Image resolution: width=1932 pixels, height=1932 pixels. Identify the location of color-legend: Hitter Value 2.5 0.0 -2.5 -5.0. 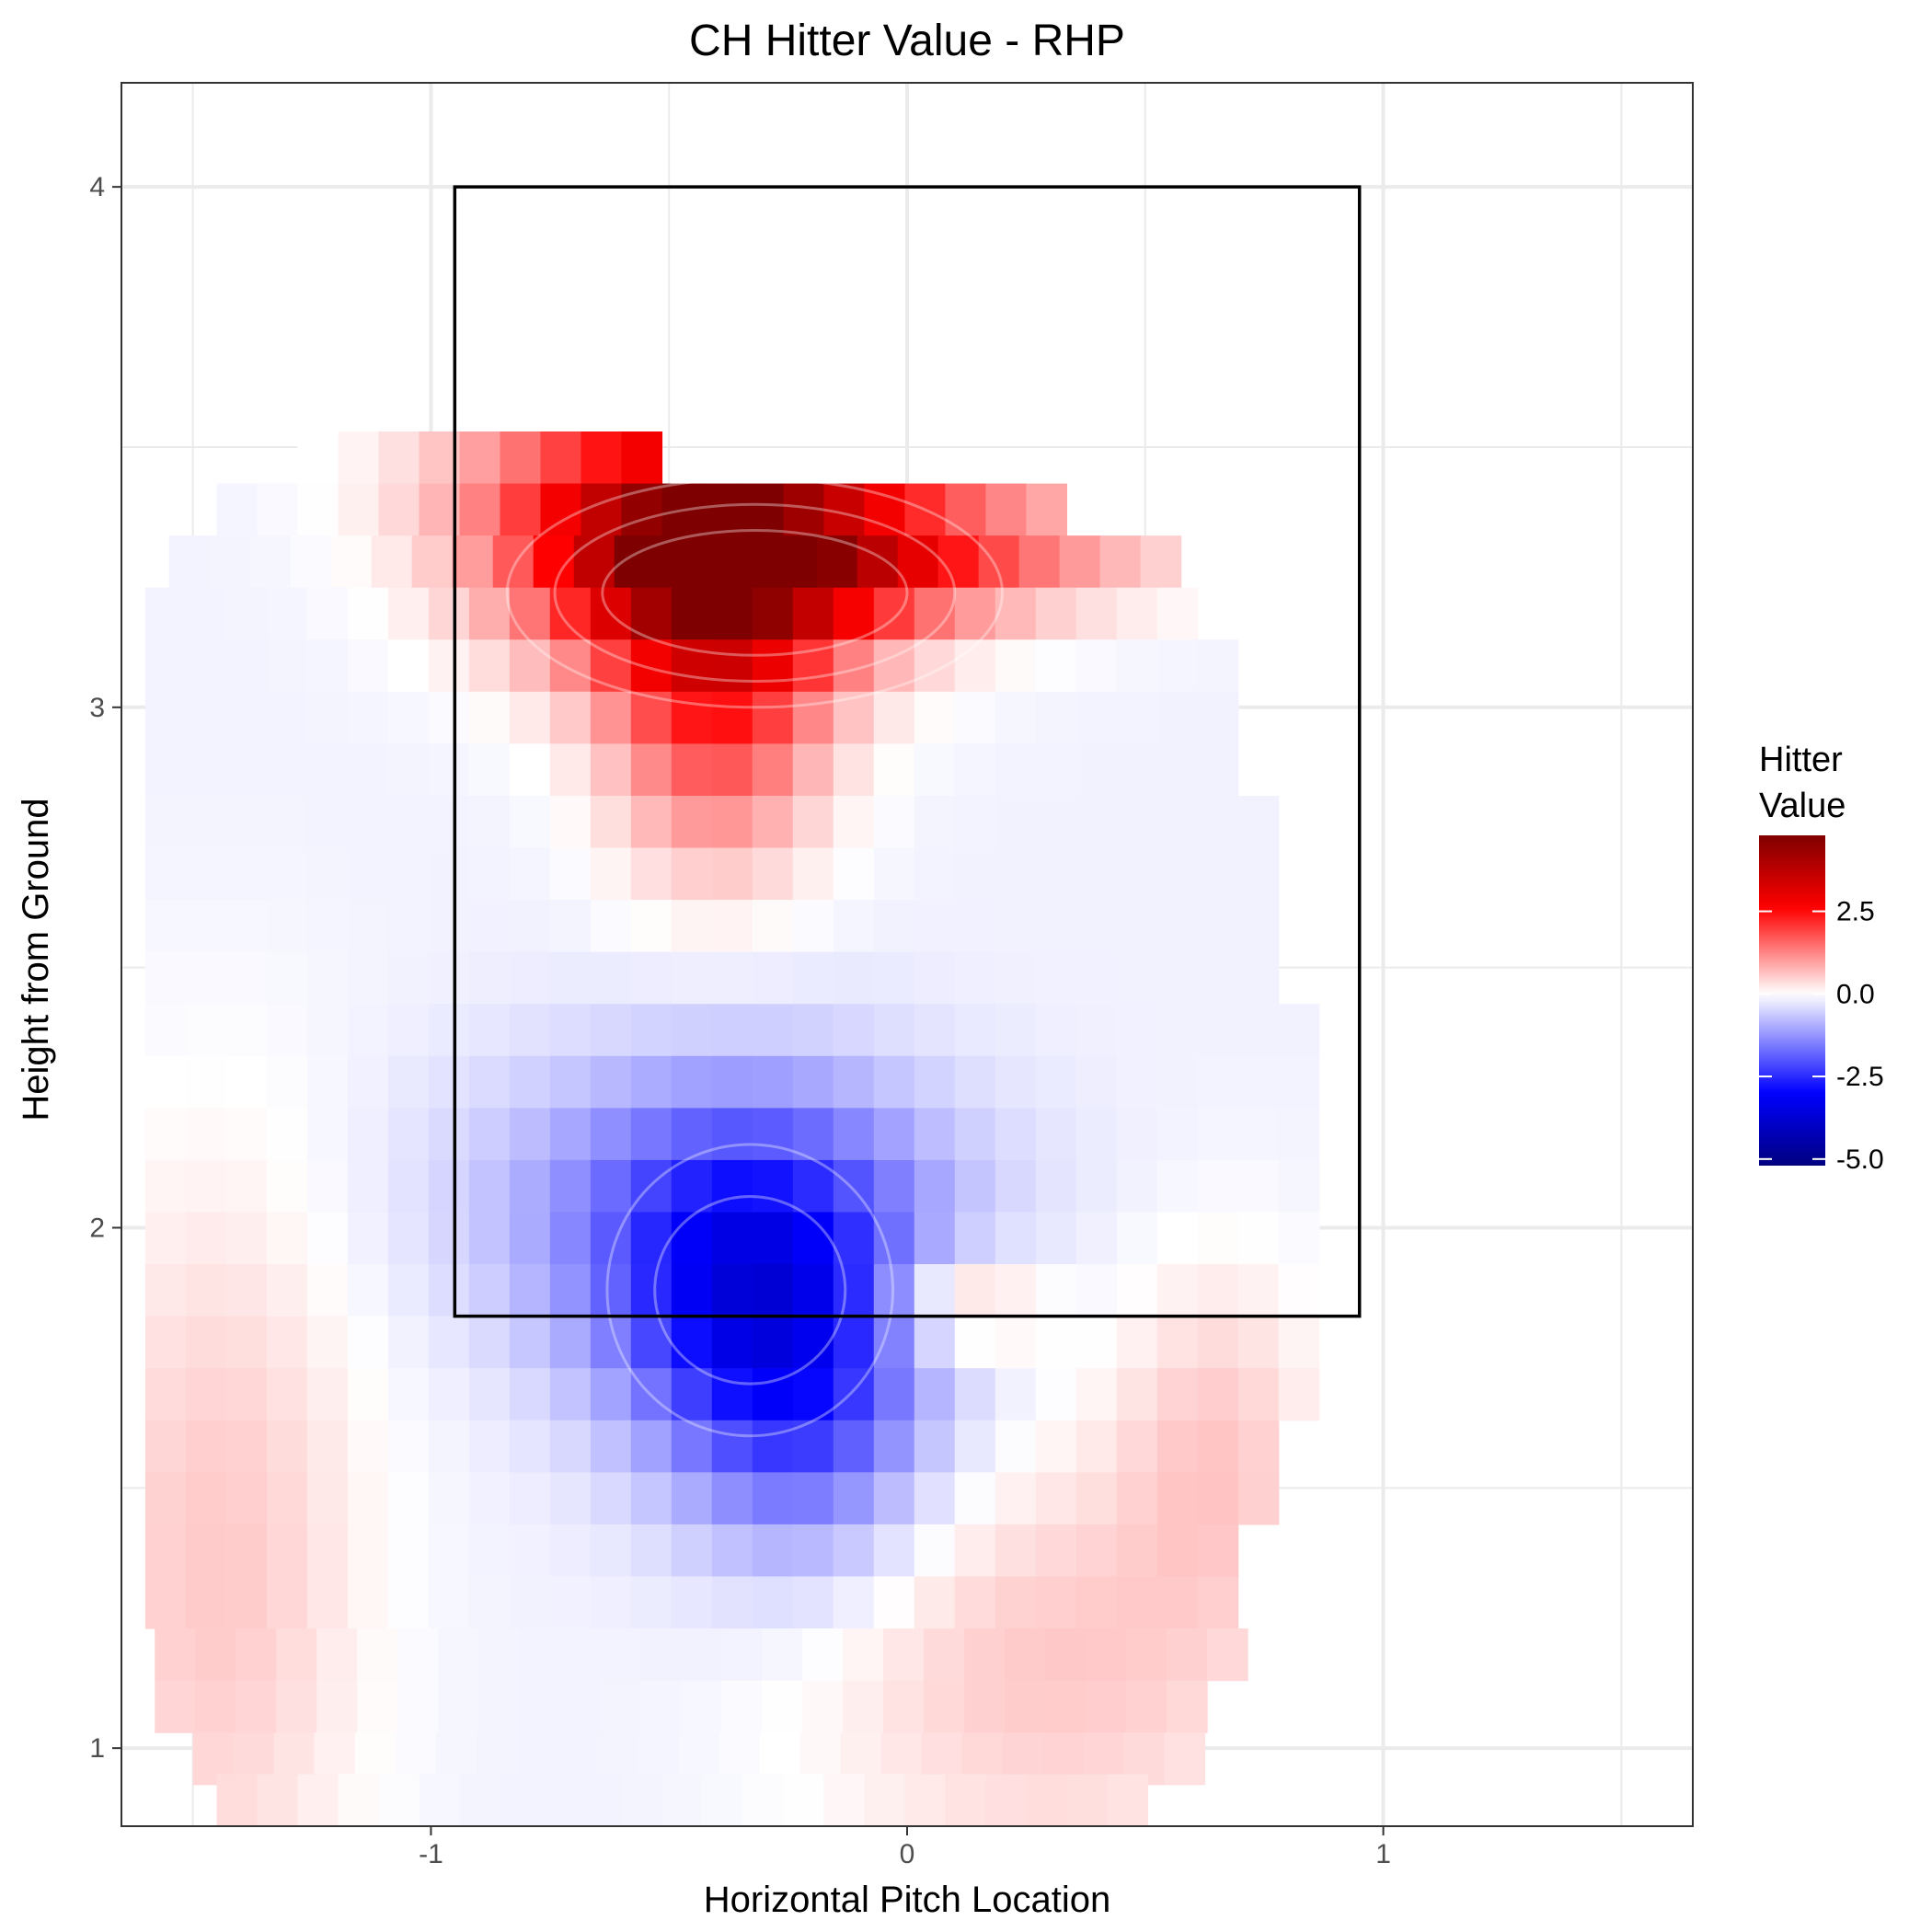
(1821, 958).